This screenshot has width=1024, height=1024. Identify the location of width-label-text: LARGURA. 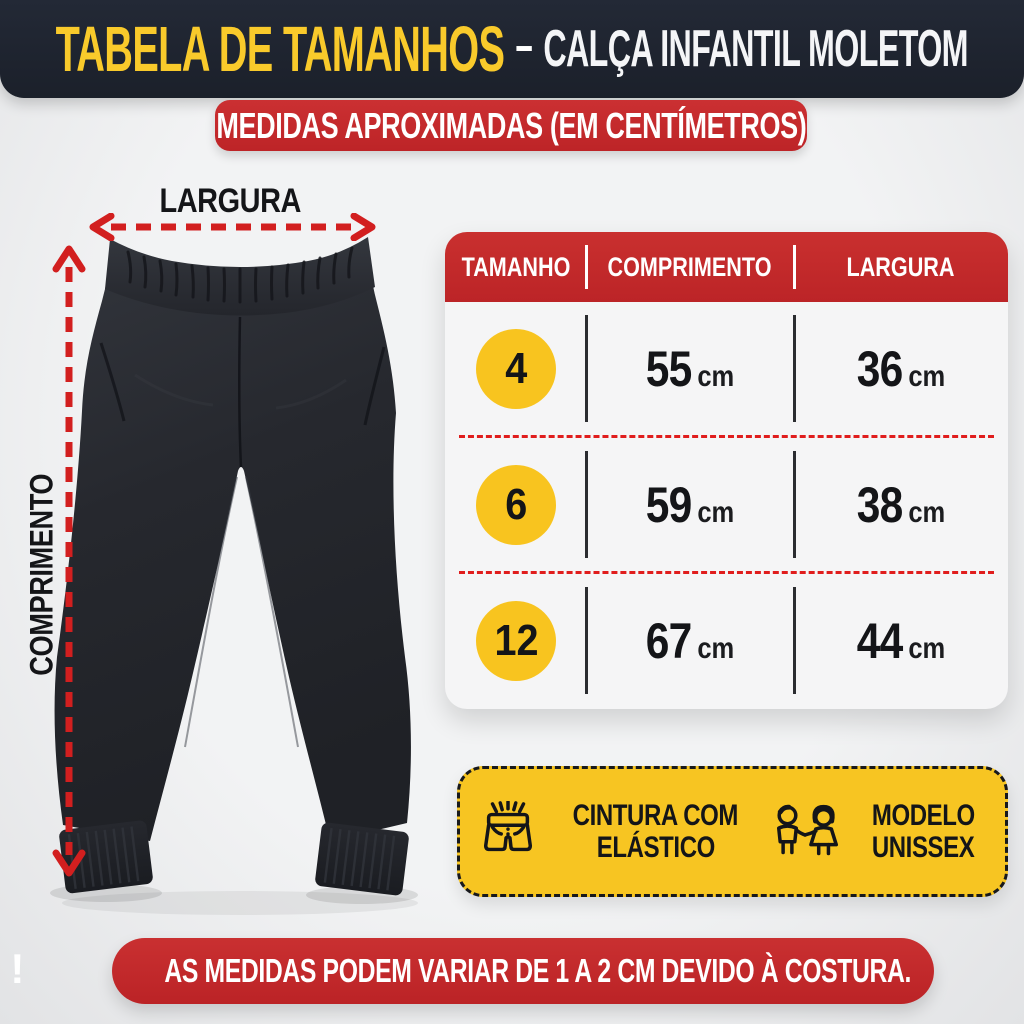
(230, 201).